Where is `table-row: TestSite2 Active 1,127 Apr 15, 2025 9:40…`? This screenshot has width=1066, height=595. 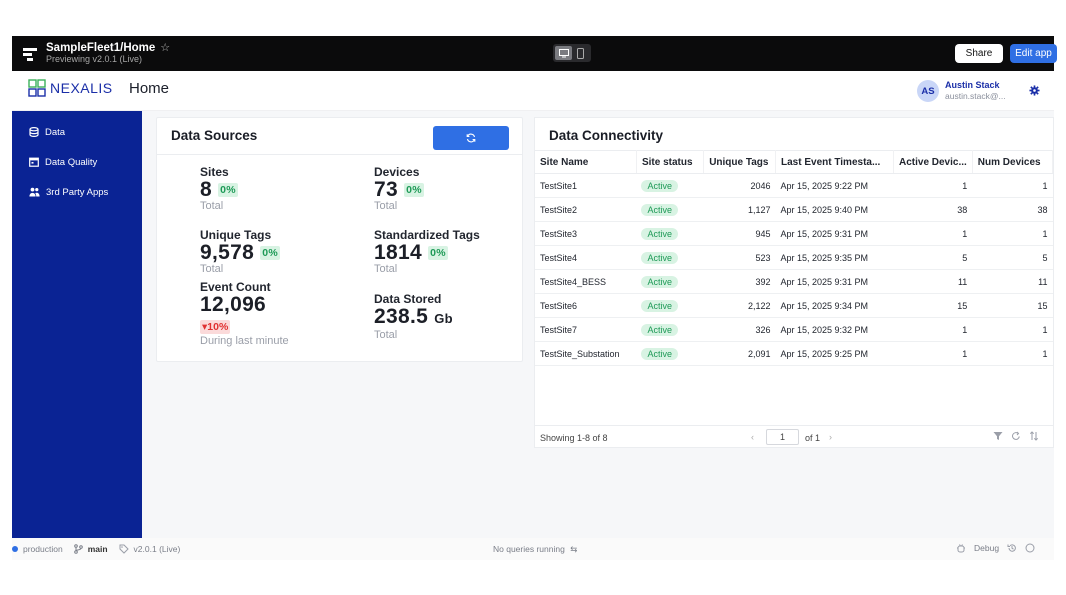 table-row: TestSite2 Active 1,127 Apr 15, 2025 9:40… is located at coordinates (794, 209).